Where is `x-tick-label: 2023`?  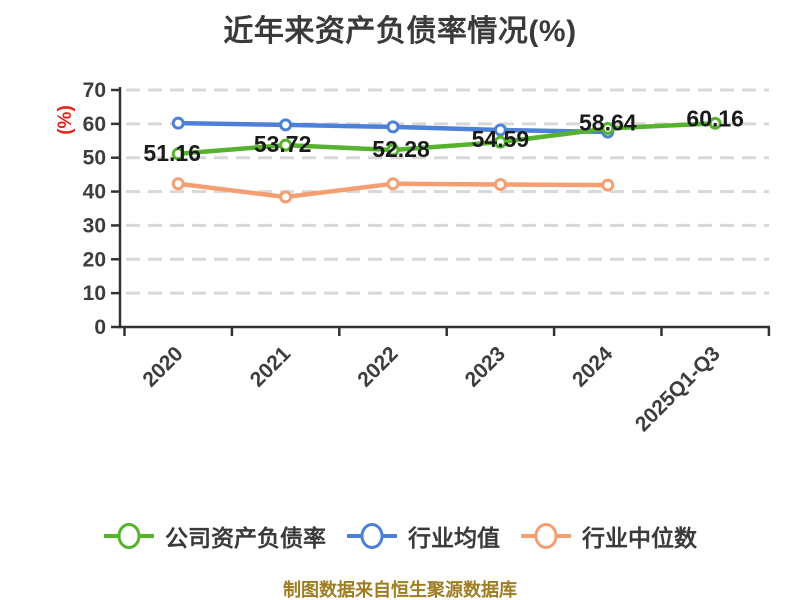 x-tick-label: 2023 is located at coordinates (485, 366).